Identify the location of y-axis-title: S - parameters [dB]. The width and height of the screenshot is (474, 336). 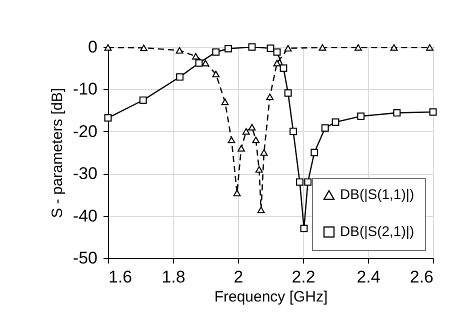
(57, 153).